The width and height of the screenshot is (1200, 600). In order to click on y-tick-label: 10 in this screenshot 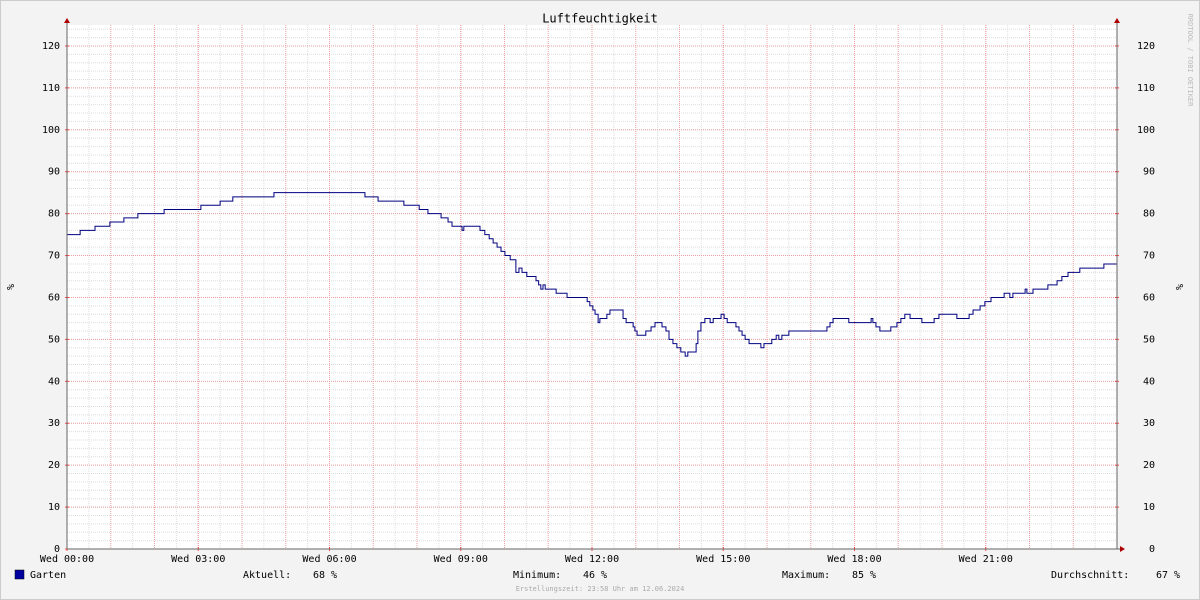, I will do `click(54, 507)`.